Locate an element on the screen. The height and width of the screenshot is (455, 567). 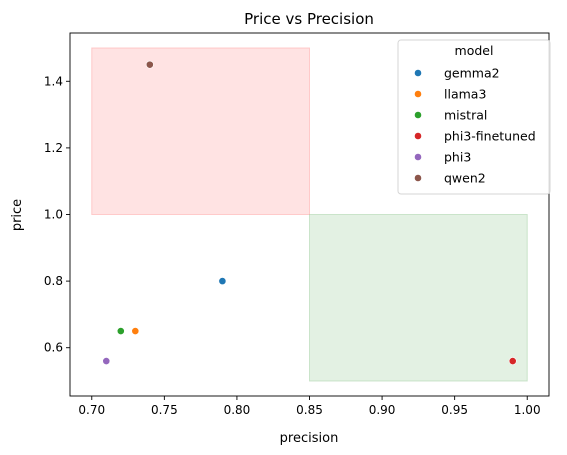
legend-marker-gemma2 is located at coordinates (418, 73).